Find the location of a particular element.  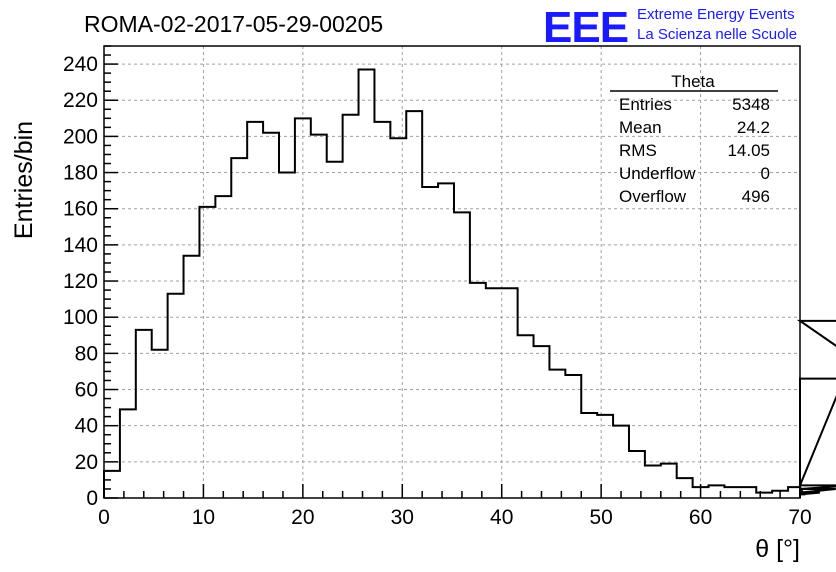

chart-title: ROMA-02-2017-05-29-00205 is located at coordinates (233, 24).